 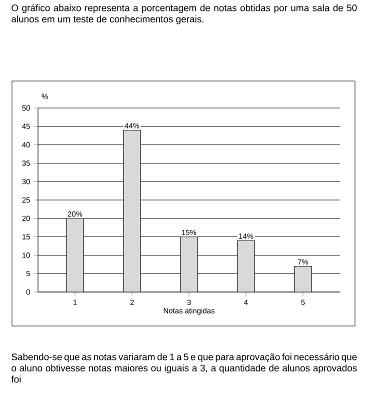 What do you see at coordinates (184, 368) in the screenshot?
I see `text: Sabendo-se que as notas variaram de 1 a 5 e que para aprovação foi necessário que o aluno obtivesse notas maiores ou iguais a 3, a quantidade de alunos aprovados foi` at bounding box center [184, 368].